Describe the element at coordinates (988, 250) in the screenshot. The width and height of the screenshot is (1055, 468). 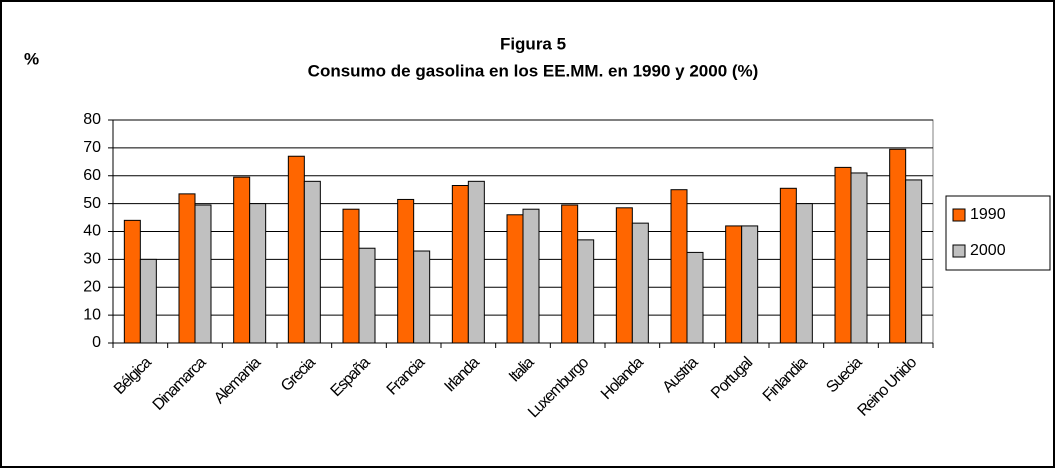
I see `legend-label: 2000` at that location.